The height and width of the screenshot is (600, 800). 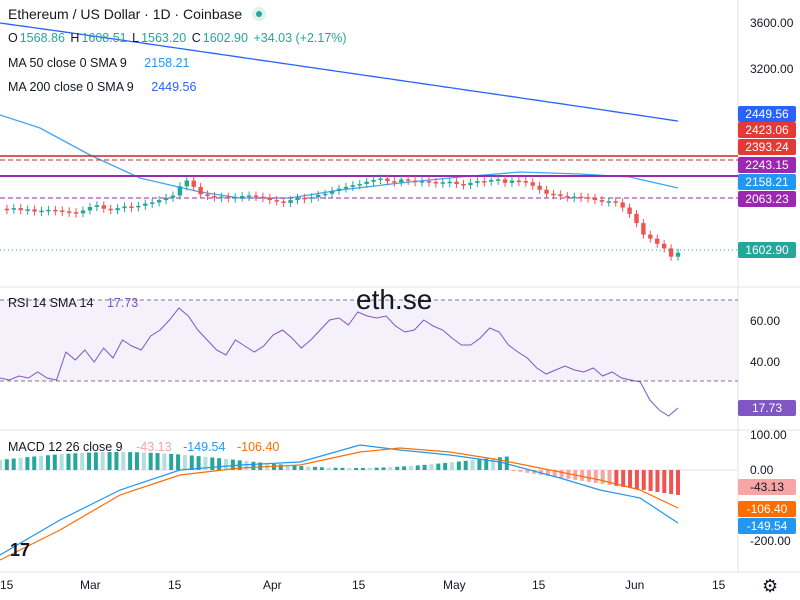 What do you see at coordinates (767, 408) in the screenshot?
I see `rsi-value-pill: 17.73` at bounding box center [767, 408].